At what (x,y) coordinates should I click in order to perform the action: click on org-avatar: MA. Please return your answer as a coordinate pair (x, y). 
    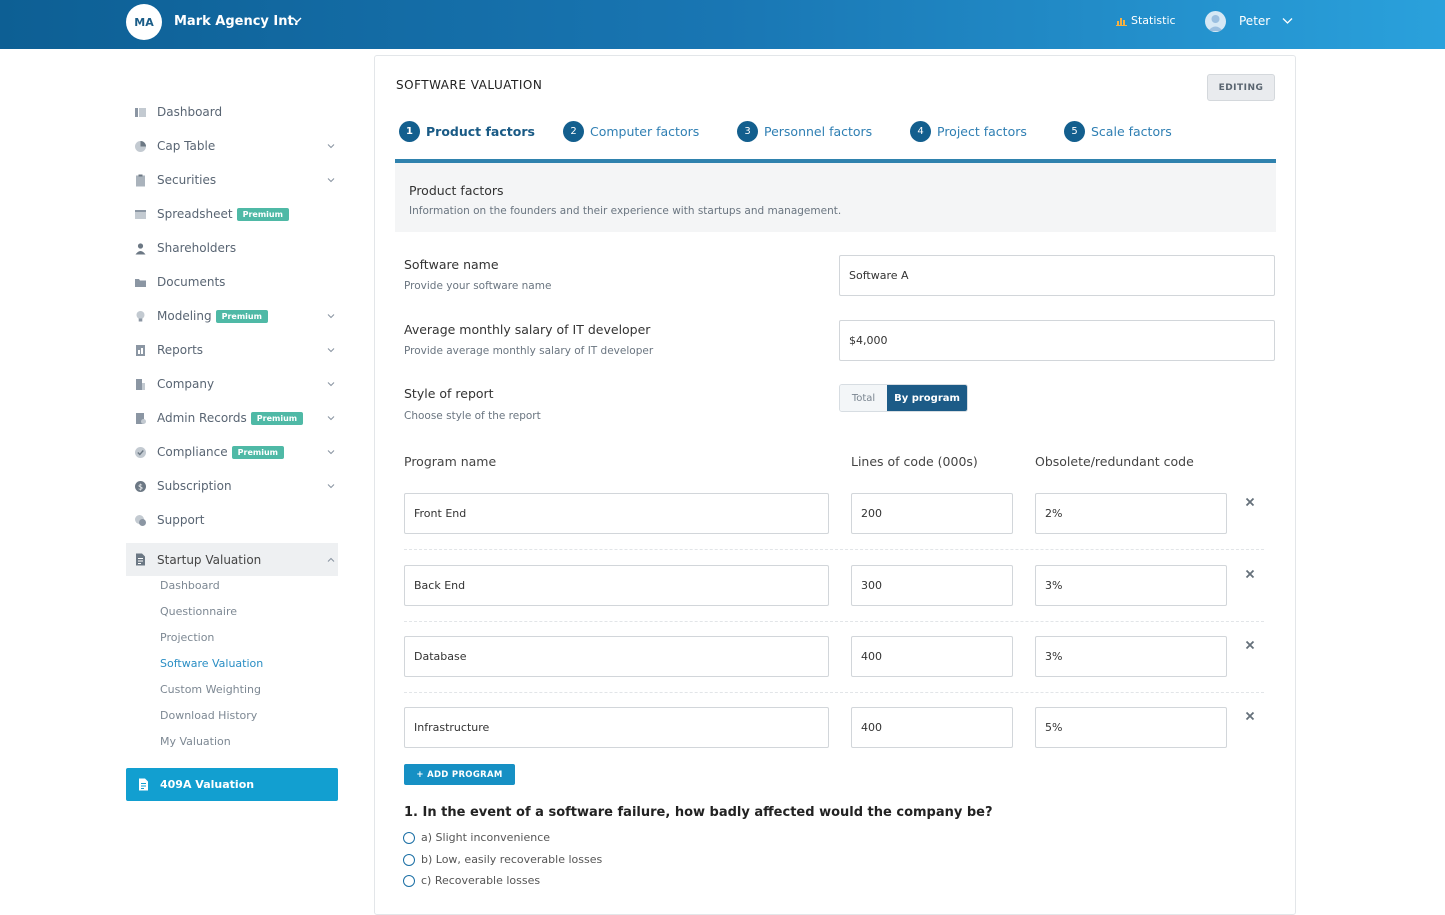
    Looking at the image, I should click on (144, 22).